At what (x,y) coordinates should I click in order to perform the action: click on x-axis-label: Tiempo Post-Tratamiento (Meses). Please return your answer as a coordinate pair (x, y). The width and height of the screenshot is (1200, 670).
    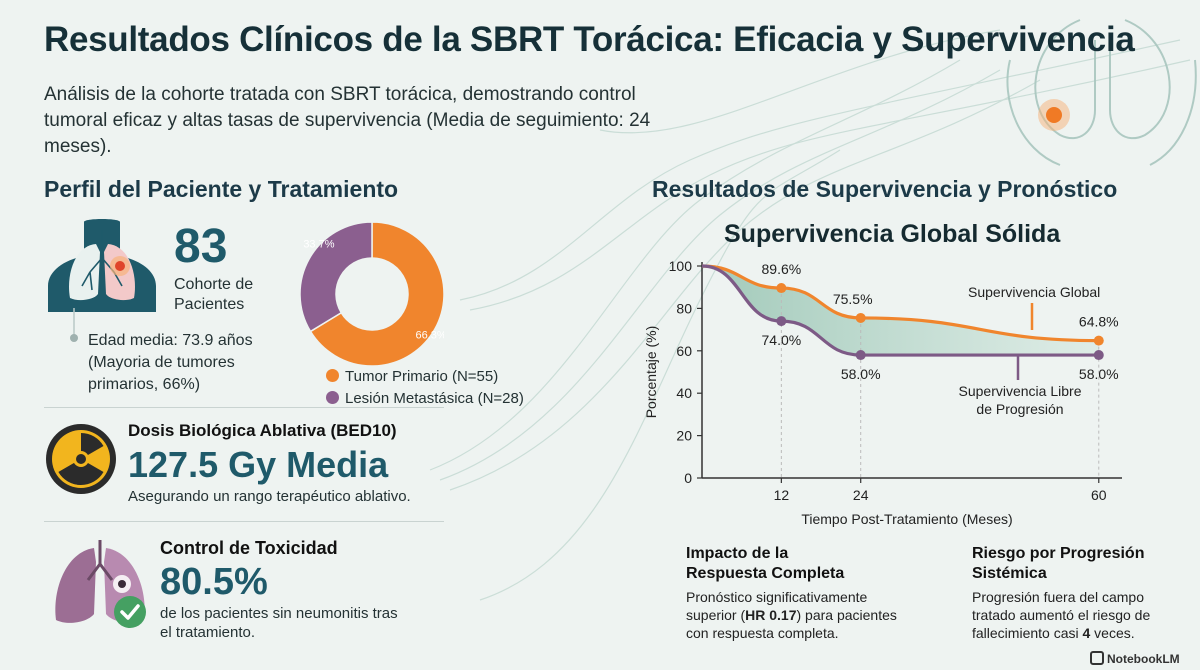
    Looking at the image, I should click on (906, 519).